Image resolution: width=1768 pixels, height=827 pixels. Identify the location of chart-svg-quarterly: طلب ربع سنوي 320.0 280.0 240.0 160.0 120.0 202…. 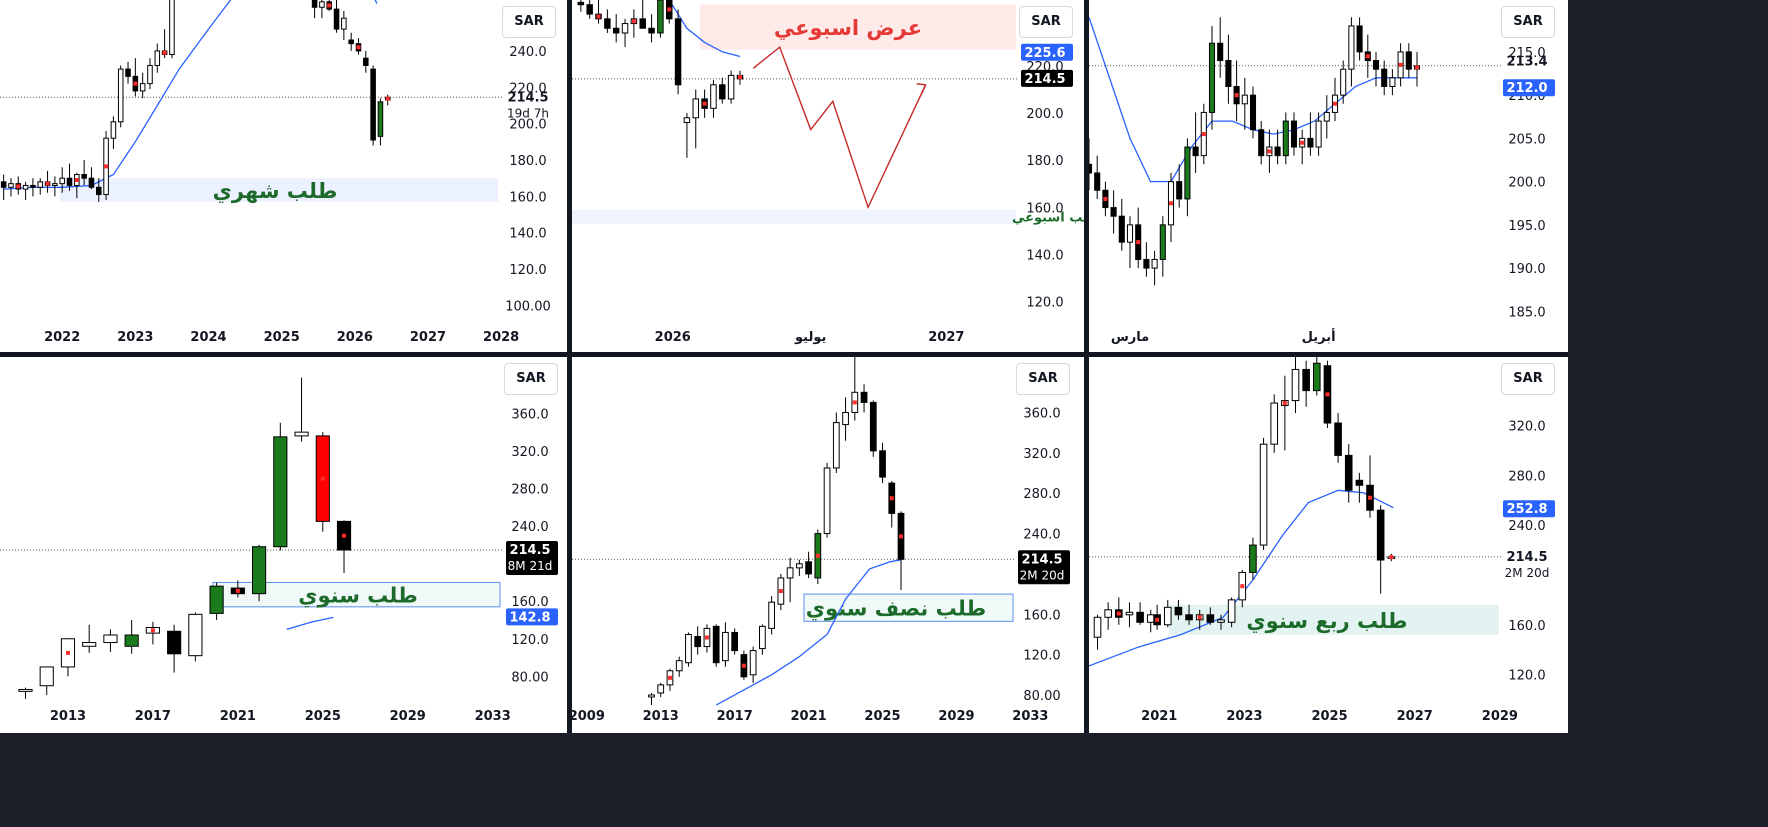
(1328, 545).